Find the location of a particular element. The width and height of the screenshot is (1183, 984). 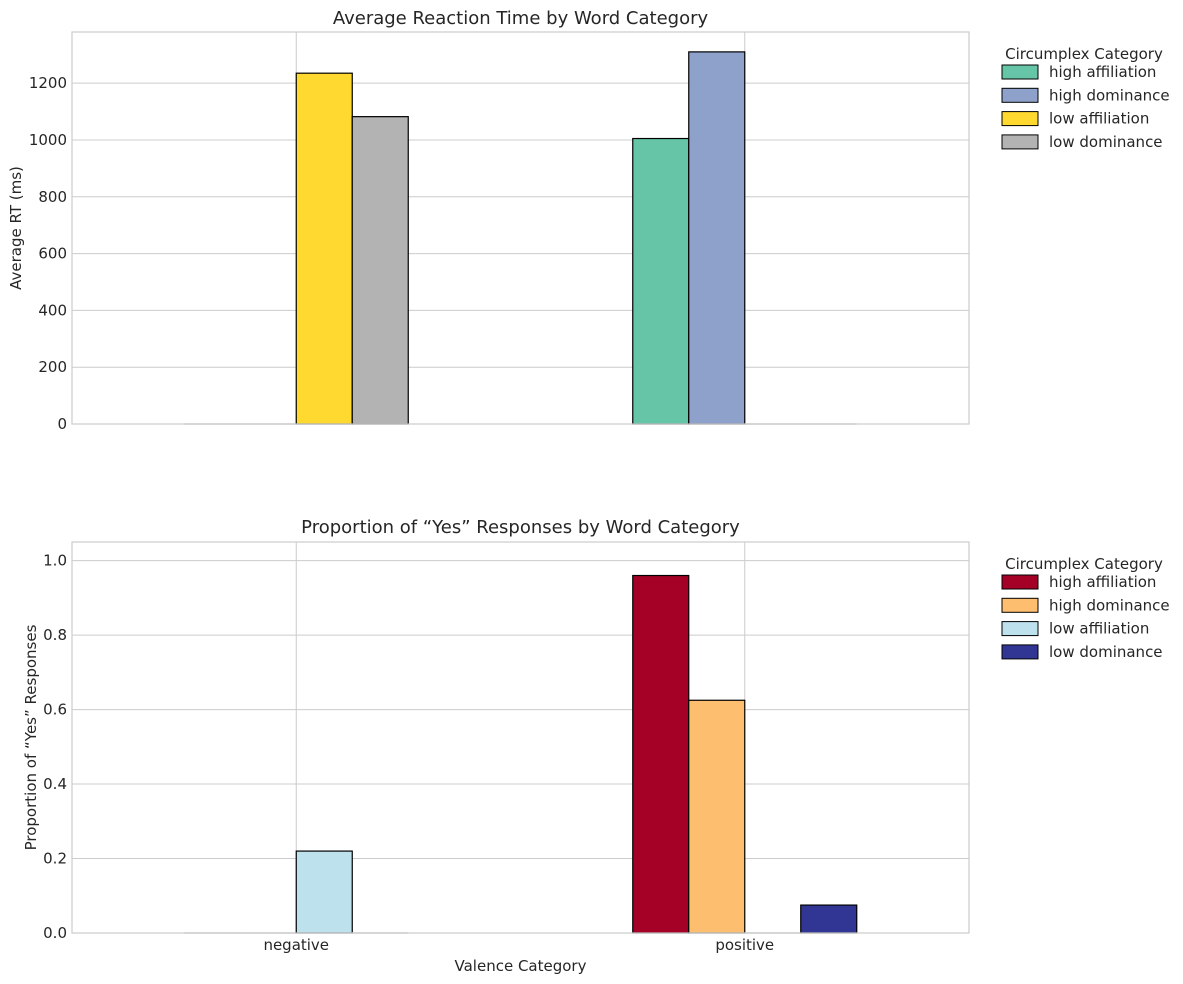

y-tick-label: 0 is located at coordinates (62, 424).